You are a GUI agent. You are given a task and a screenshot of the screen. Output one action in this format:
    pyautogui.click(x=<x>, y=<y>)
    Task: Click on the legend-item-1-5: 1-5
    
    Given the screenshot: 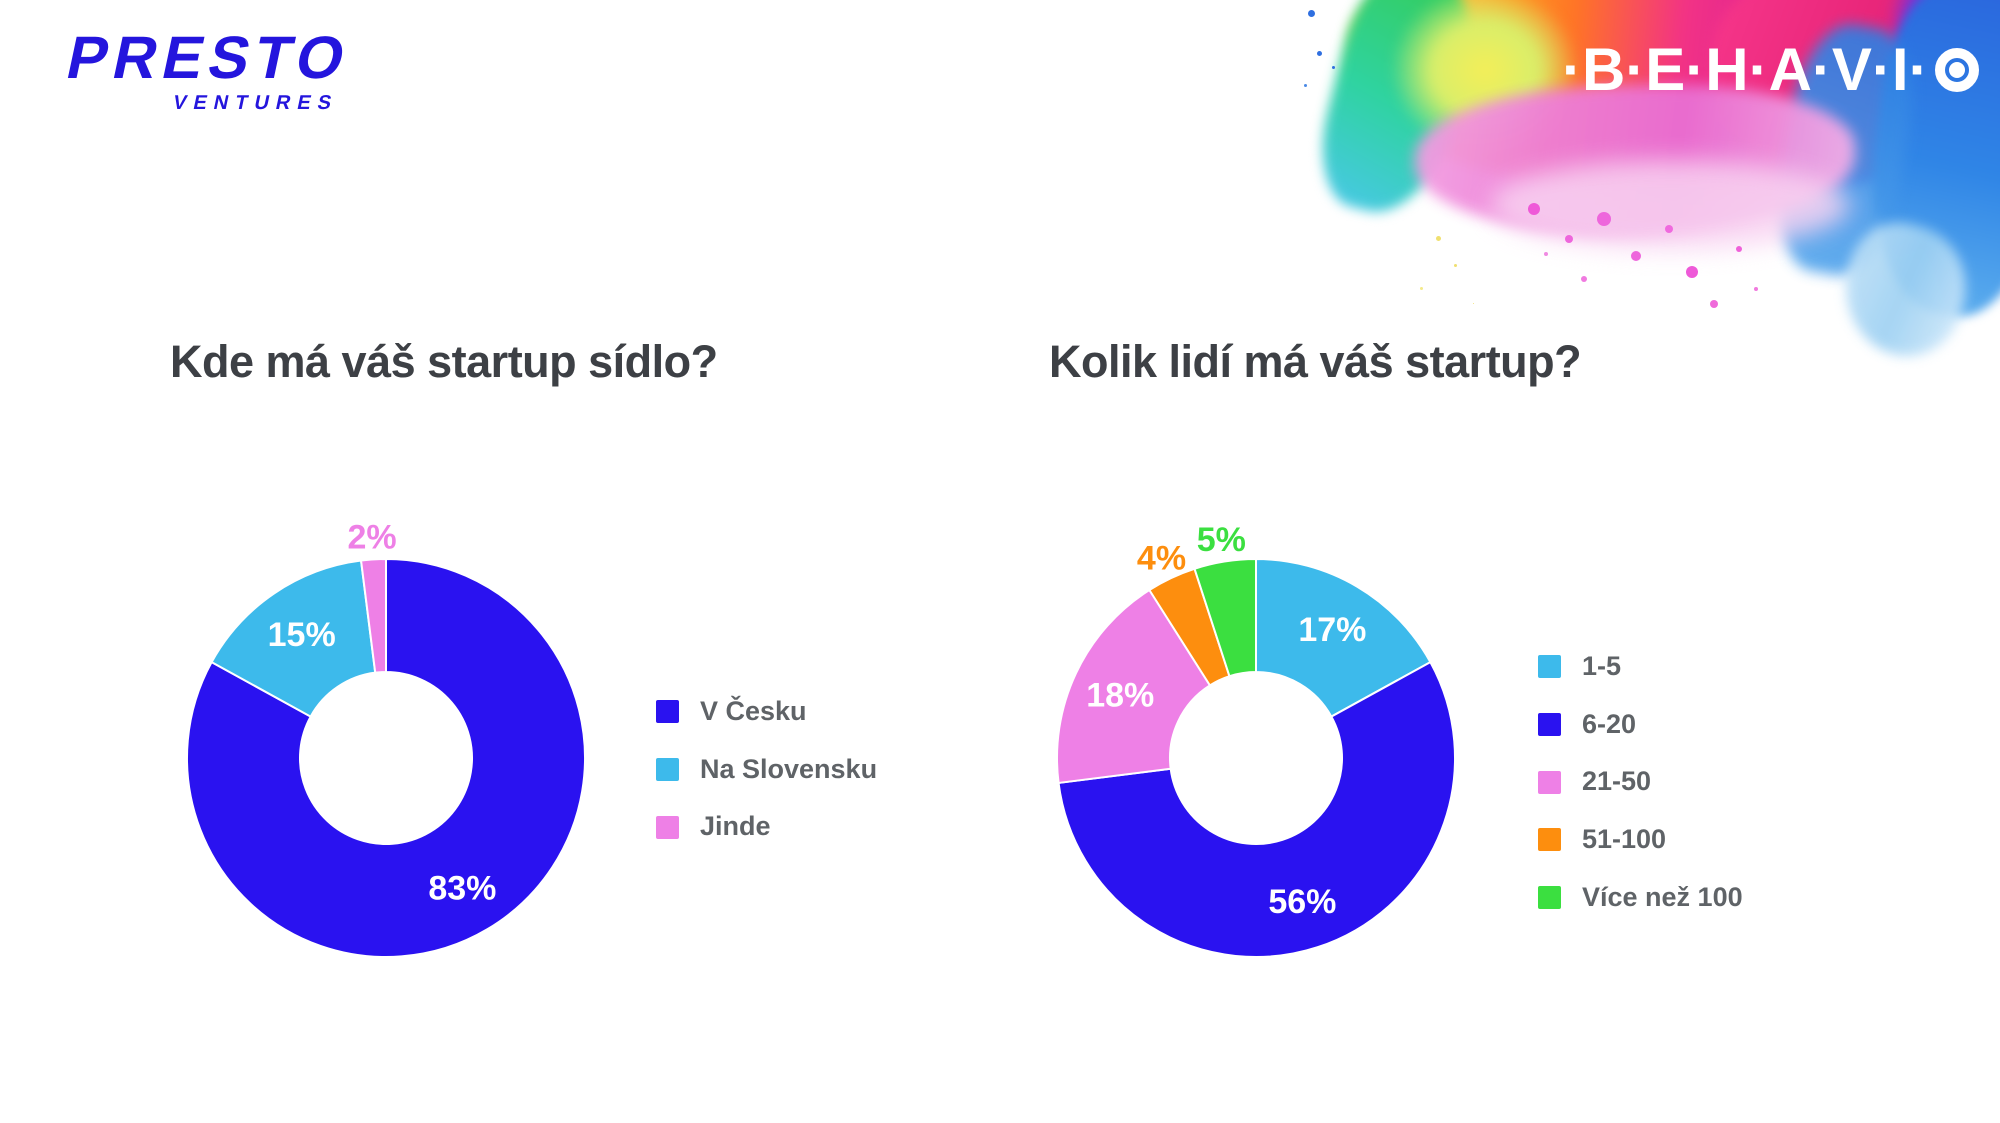 What is the action you would take?
    pyautogui.click(x=1640, y=666)
    